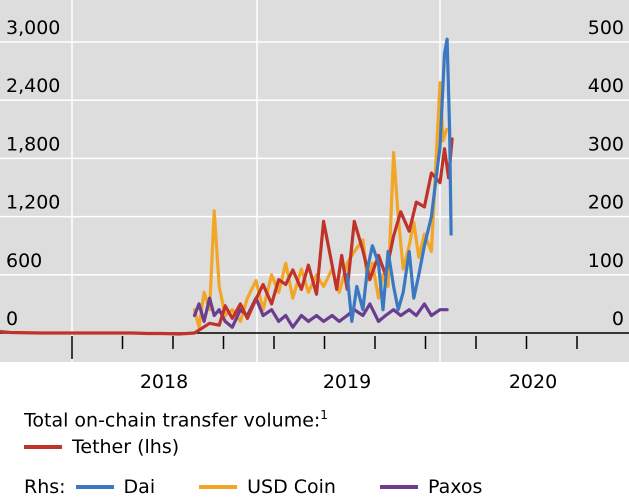 This screenshot has width=629, height=504. What do you see at coordinates (12, 319) in the screenshot?
I see `y-left-tick-label: 0` at bounding box center [12, 319].